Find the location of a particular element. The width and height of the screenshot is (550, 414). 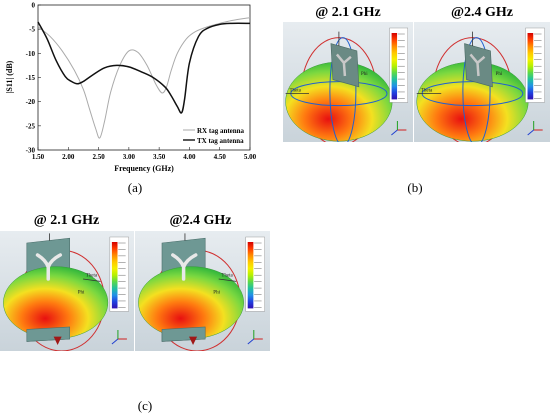

legend-tx-label: TX tag antenna is located at coordinates (220, 141).